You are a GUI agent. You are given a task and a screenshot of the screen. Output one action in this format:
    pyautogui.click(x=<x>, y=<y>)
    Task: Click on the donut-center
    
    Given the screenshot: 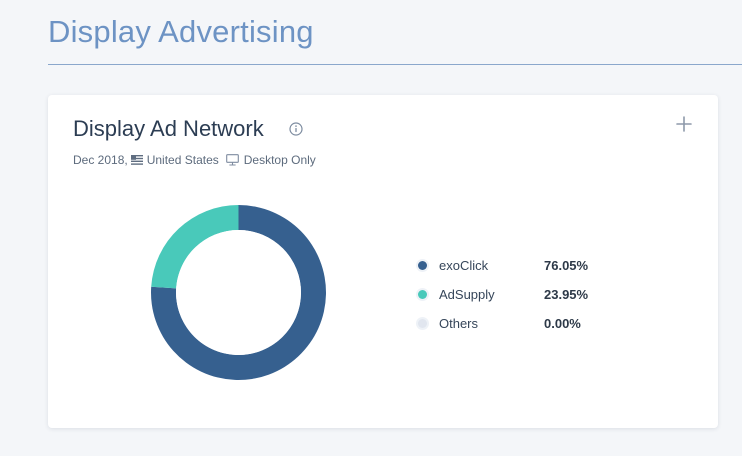 What is the action you would take?
    pyautogui.click(x=238, y=292)
    